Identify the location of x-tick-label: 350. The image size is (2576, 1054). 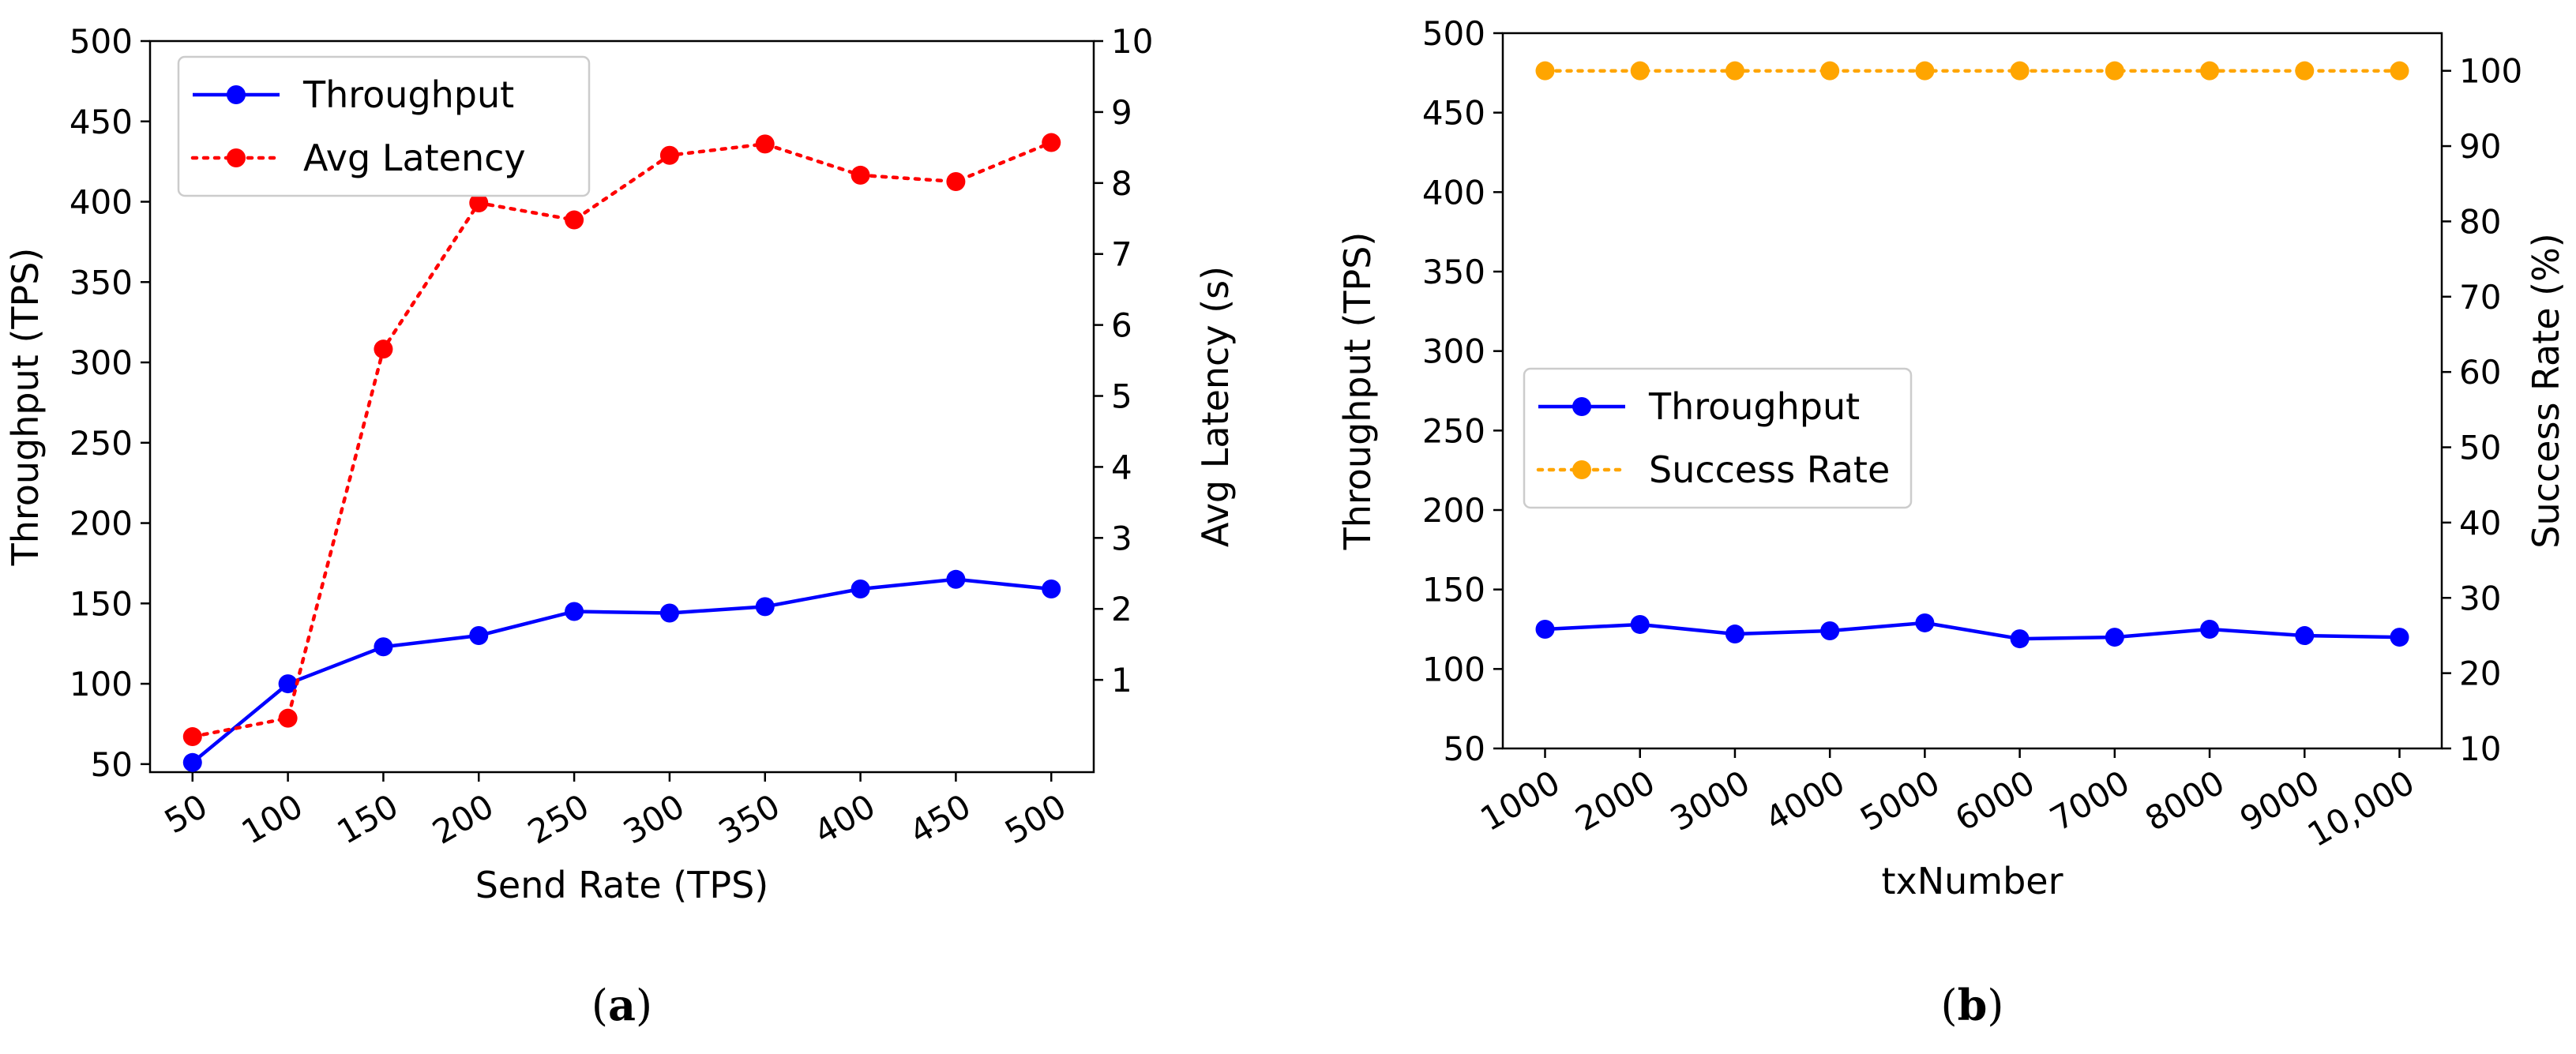
(749, 819).